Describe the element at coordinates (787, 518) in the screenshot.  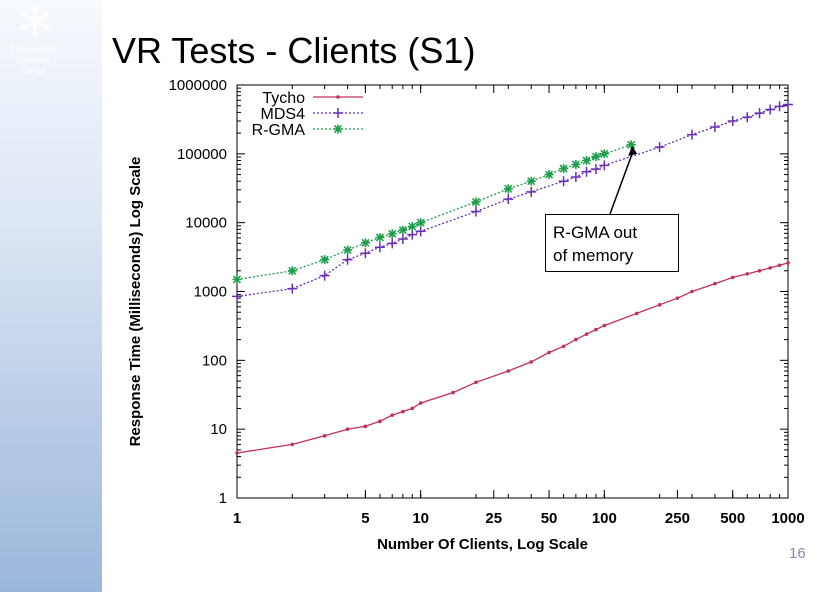
I see `x-tick-label: 1000` at that location.